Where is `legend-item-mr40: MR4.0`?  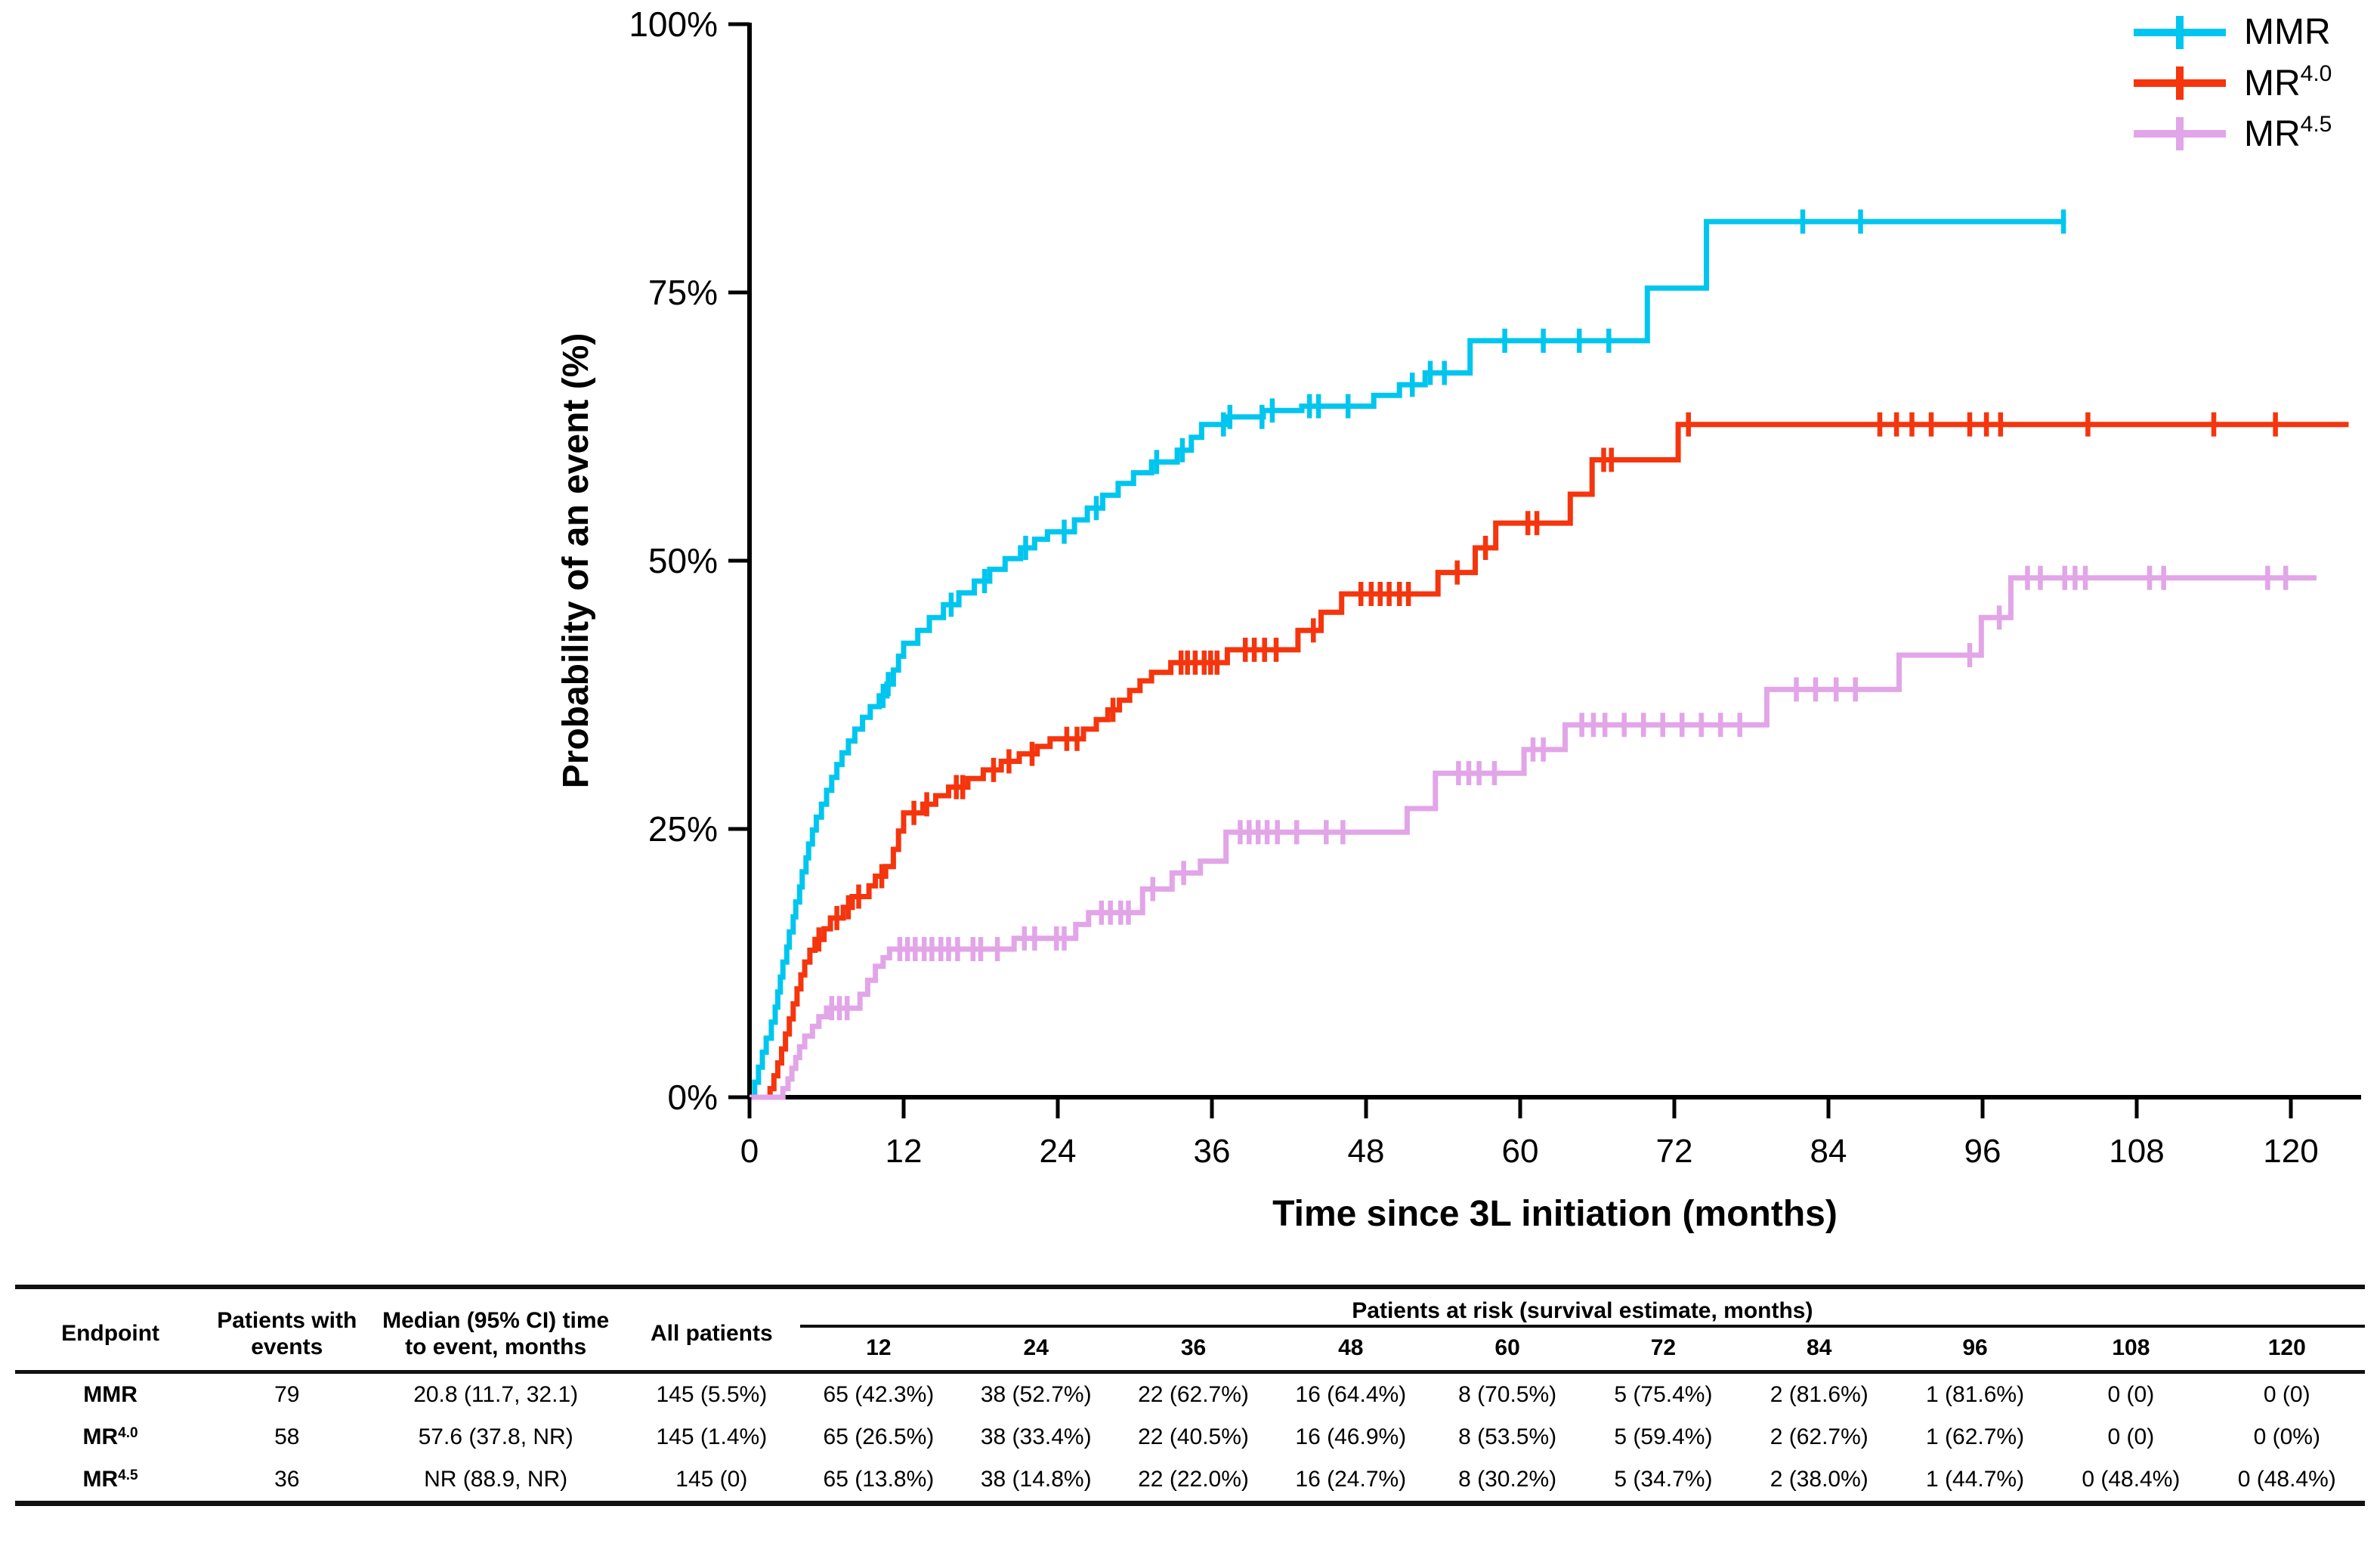 legend-item-mr40: MR4.0 is located at coordinates (2231, 83).